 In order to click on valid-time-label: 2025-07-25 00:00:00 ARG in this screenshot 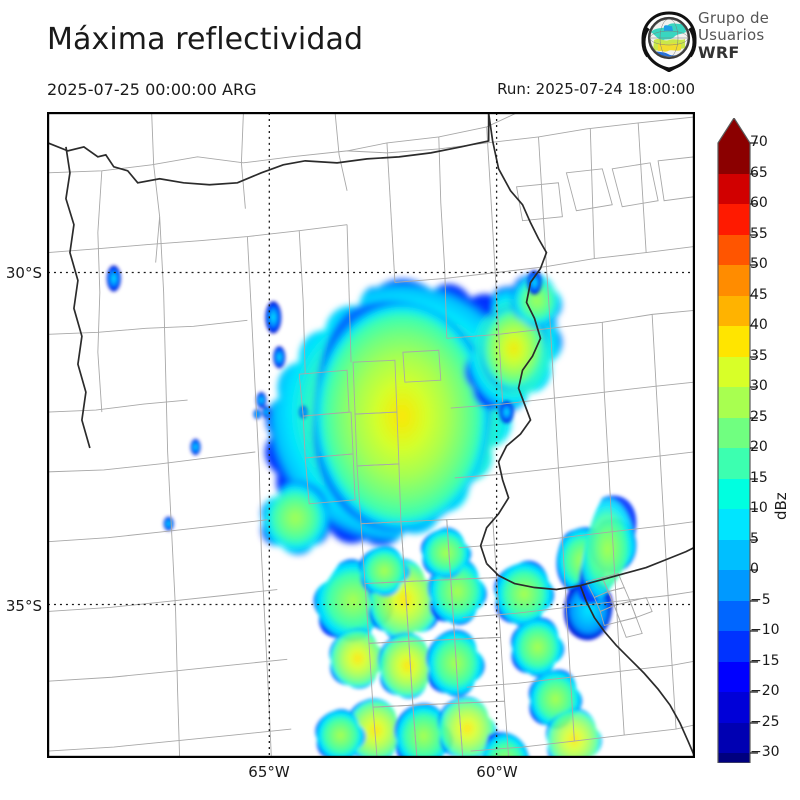, I will do `click(152, 89)`.